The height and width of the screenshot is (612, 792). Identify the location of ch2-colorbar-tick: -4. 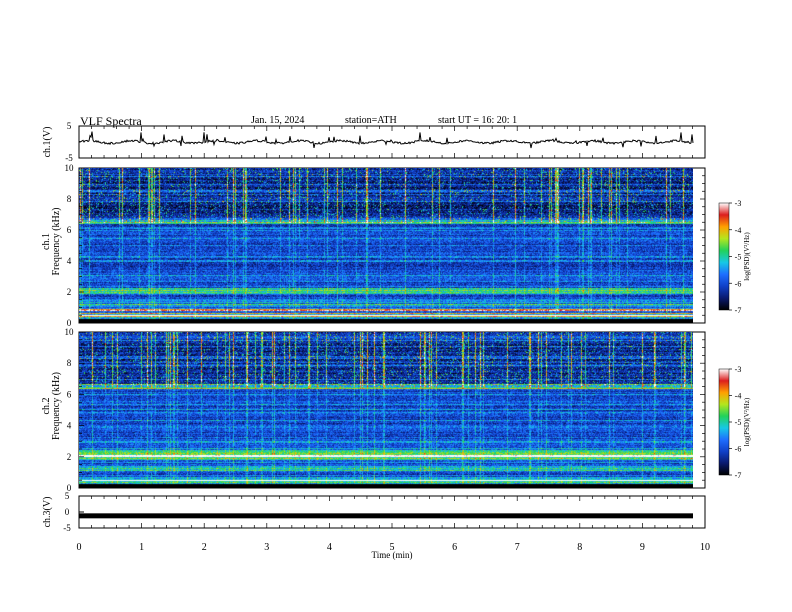
(738, 396).